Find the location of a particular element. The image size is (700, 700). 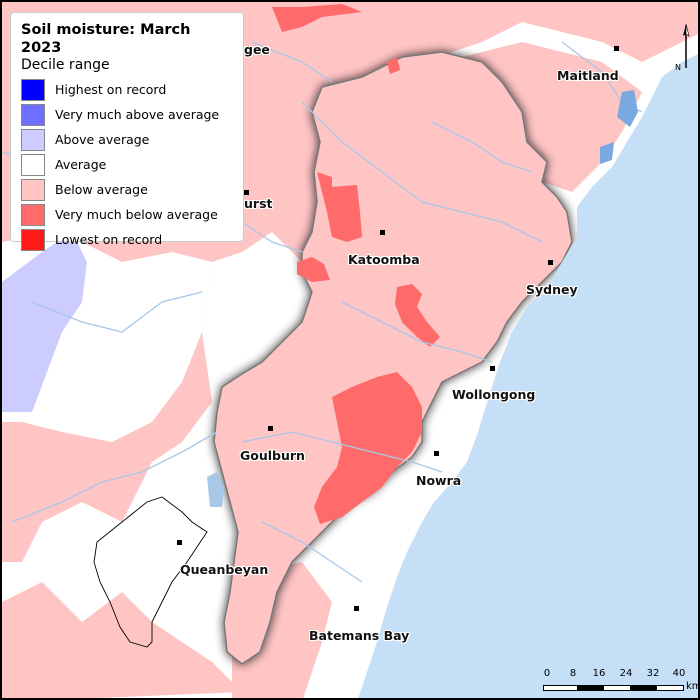

legend-item: Below average is located at coordinates (127, 189).